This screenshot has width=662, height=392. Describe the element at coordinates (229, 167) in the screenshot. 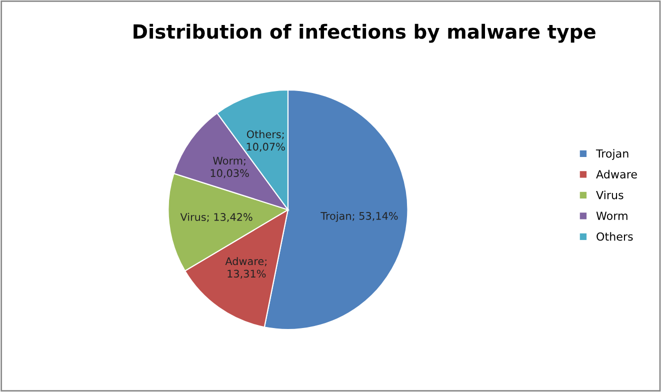

I see `data-label: Worm; 10,03%` at that location.